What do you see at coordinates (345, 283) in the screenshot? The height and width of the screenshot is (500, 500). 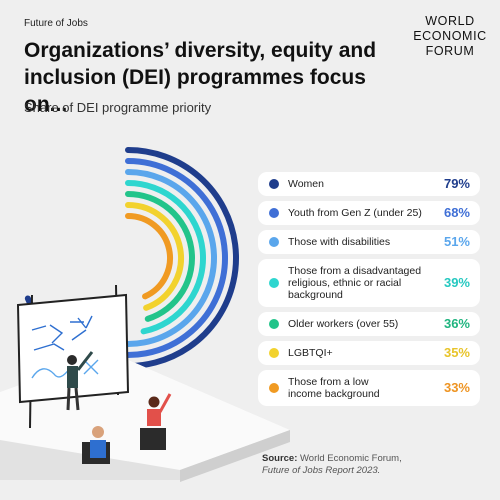 I see `legend-label-line: religious, ethnic or racial` at bounding box center [345, 283].